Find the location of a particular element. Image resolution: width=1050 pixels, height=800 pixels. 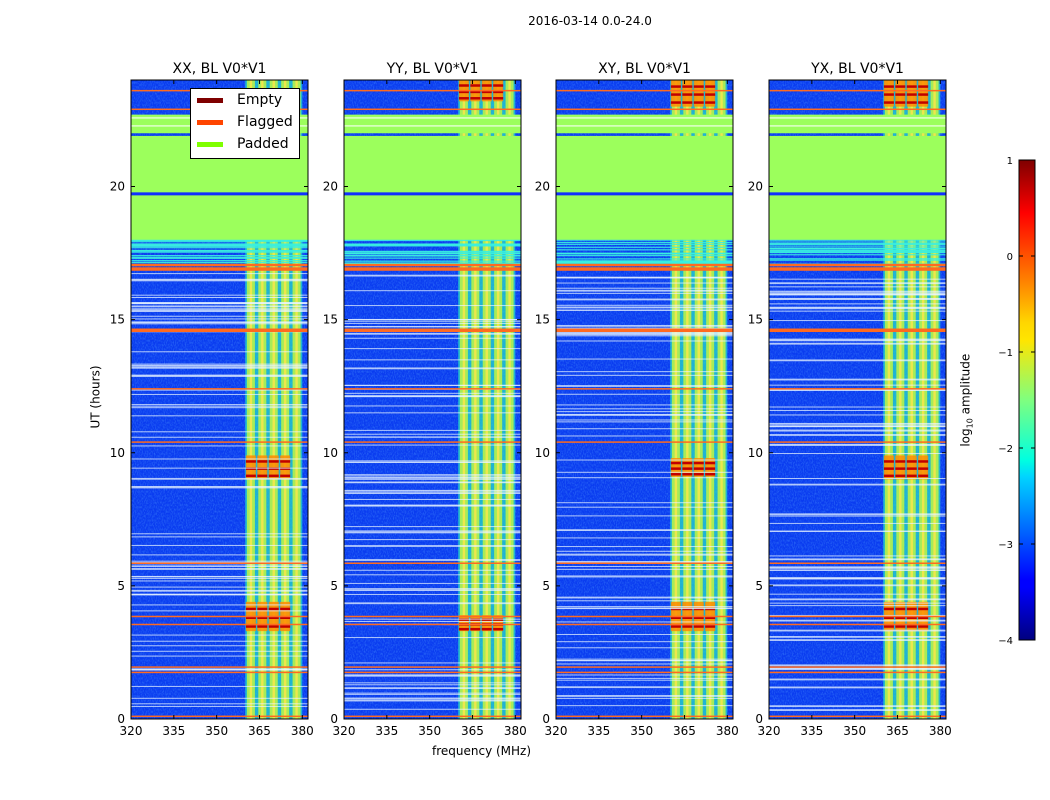

panel-1-ytick-label-2: 10 is located at coordinates (330, 453).